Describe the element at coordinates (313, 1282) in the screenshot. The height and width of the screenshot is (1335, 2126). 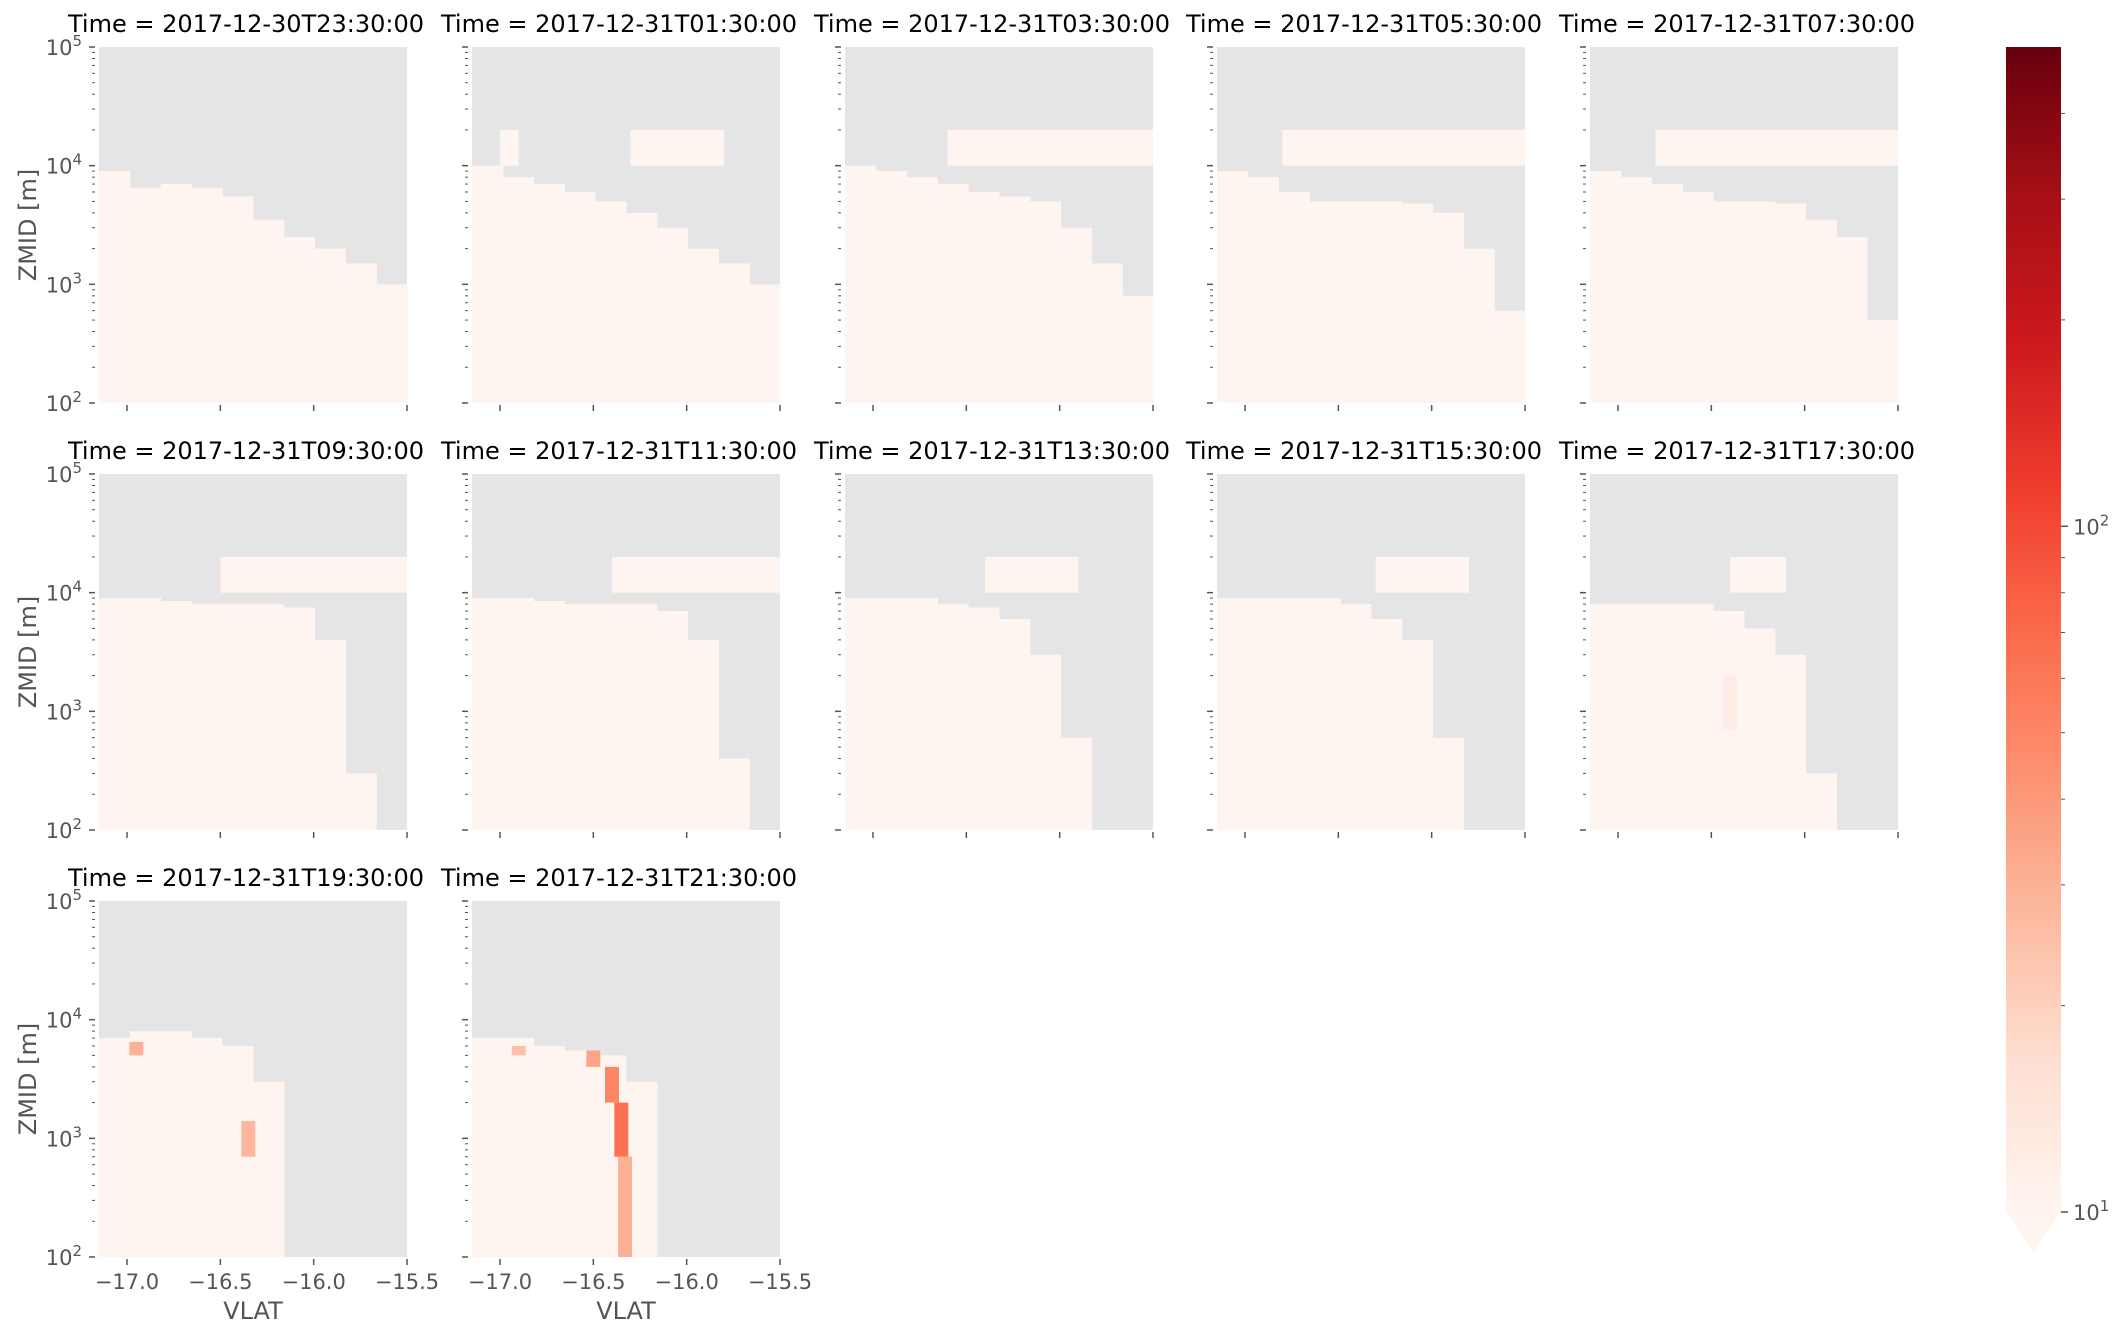
I see `x-tick-label: −16.0` at that location.